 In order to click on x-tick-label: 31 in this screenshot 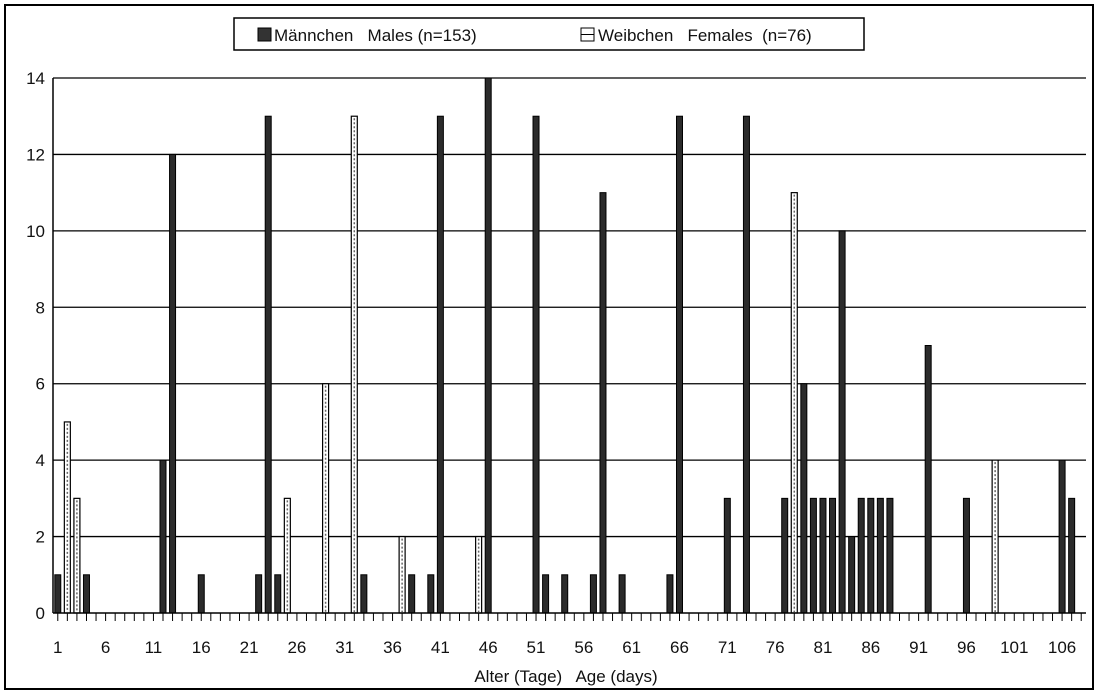, I will do `click(344, 647)`.